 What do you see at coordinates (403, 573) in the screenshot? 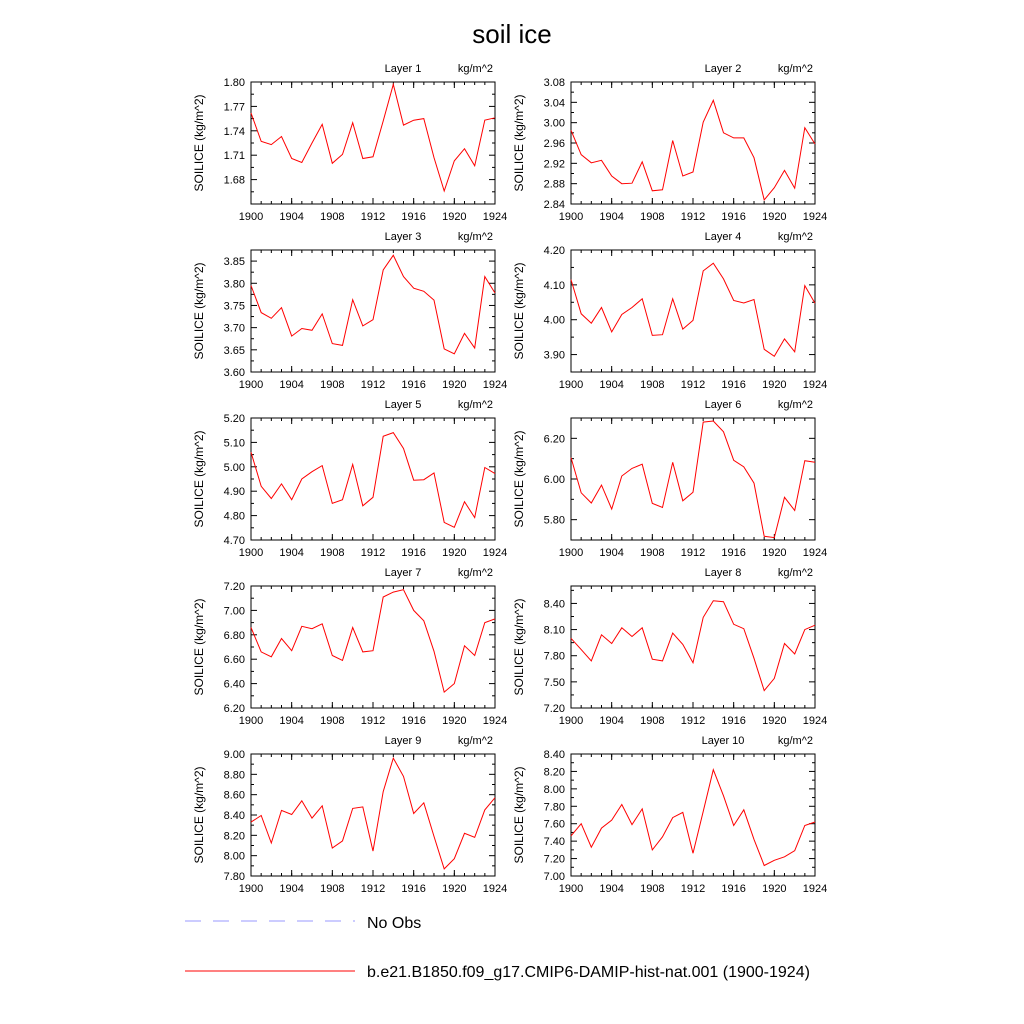
I see `panel-title: Layer 7` at bounding box center [403, 573].